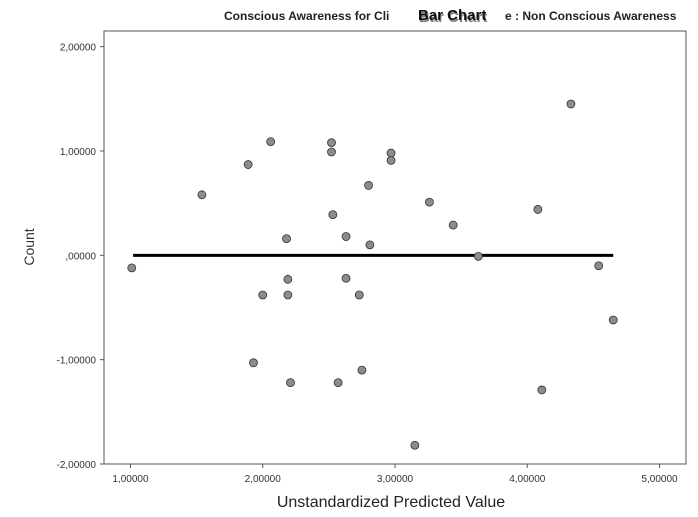 The image size is (698, 517). What do you see at coordinates (527, 479) in the screenshot?
I see `x-tick-label: 4,00000` at bounding box center [527, 479].